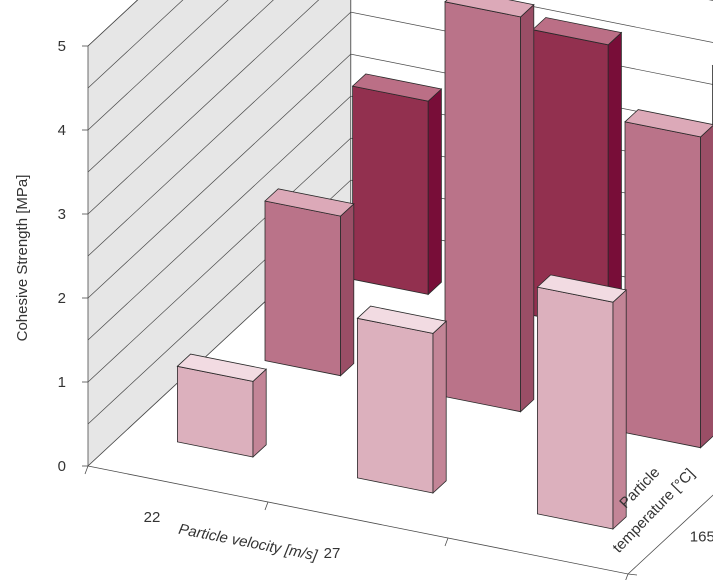 Image resolution: width=713 pixels, height=580 pixels. What do you see at coordinates (62, 46) in the screenshot?
I see `y-tick-label: 5` at bounding box center [62, 46].